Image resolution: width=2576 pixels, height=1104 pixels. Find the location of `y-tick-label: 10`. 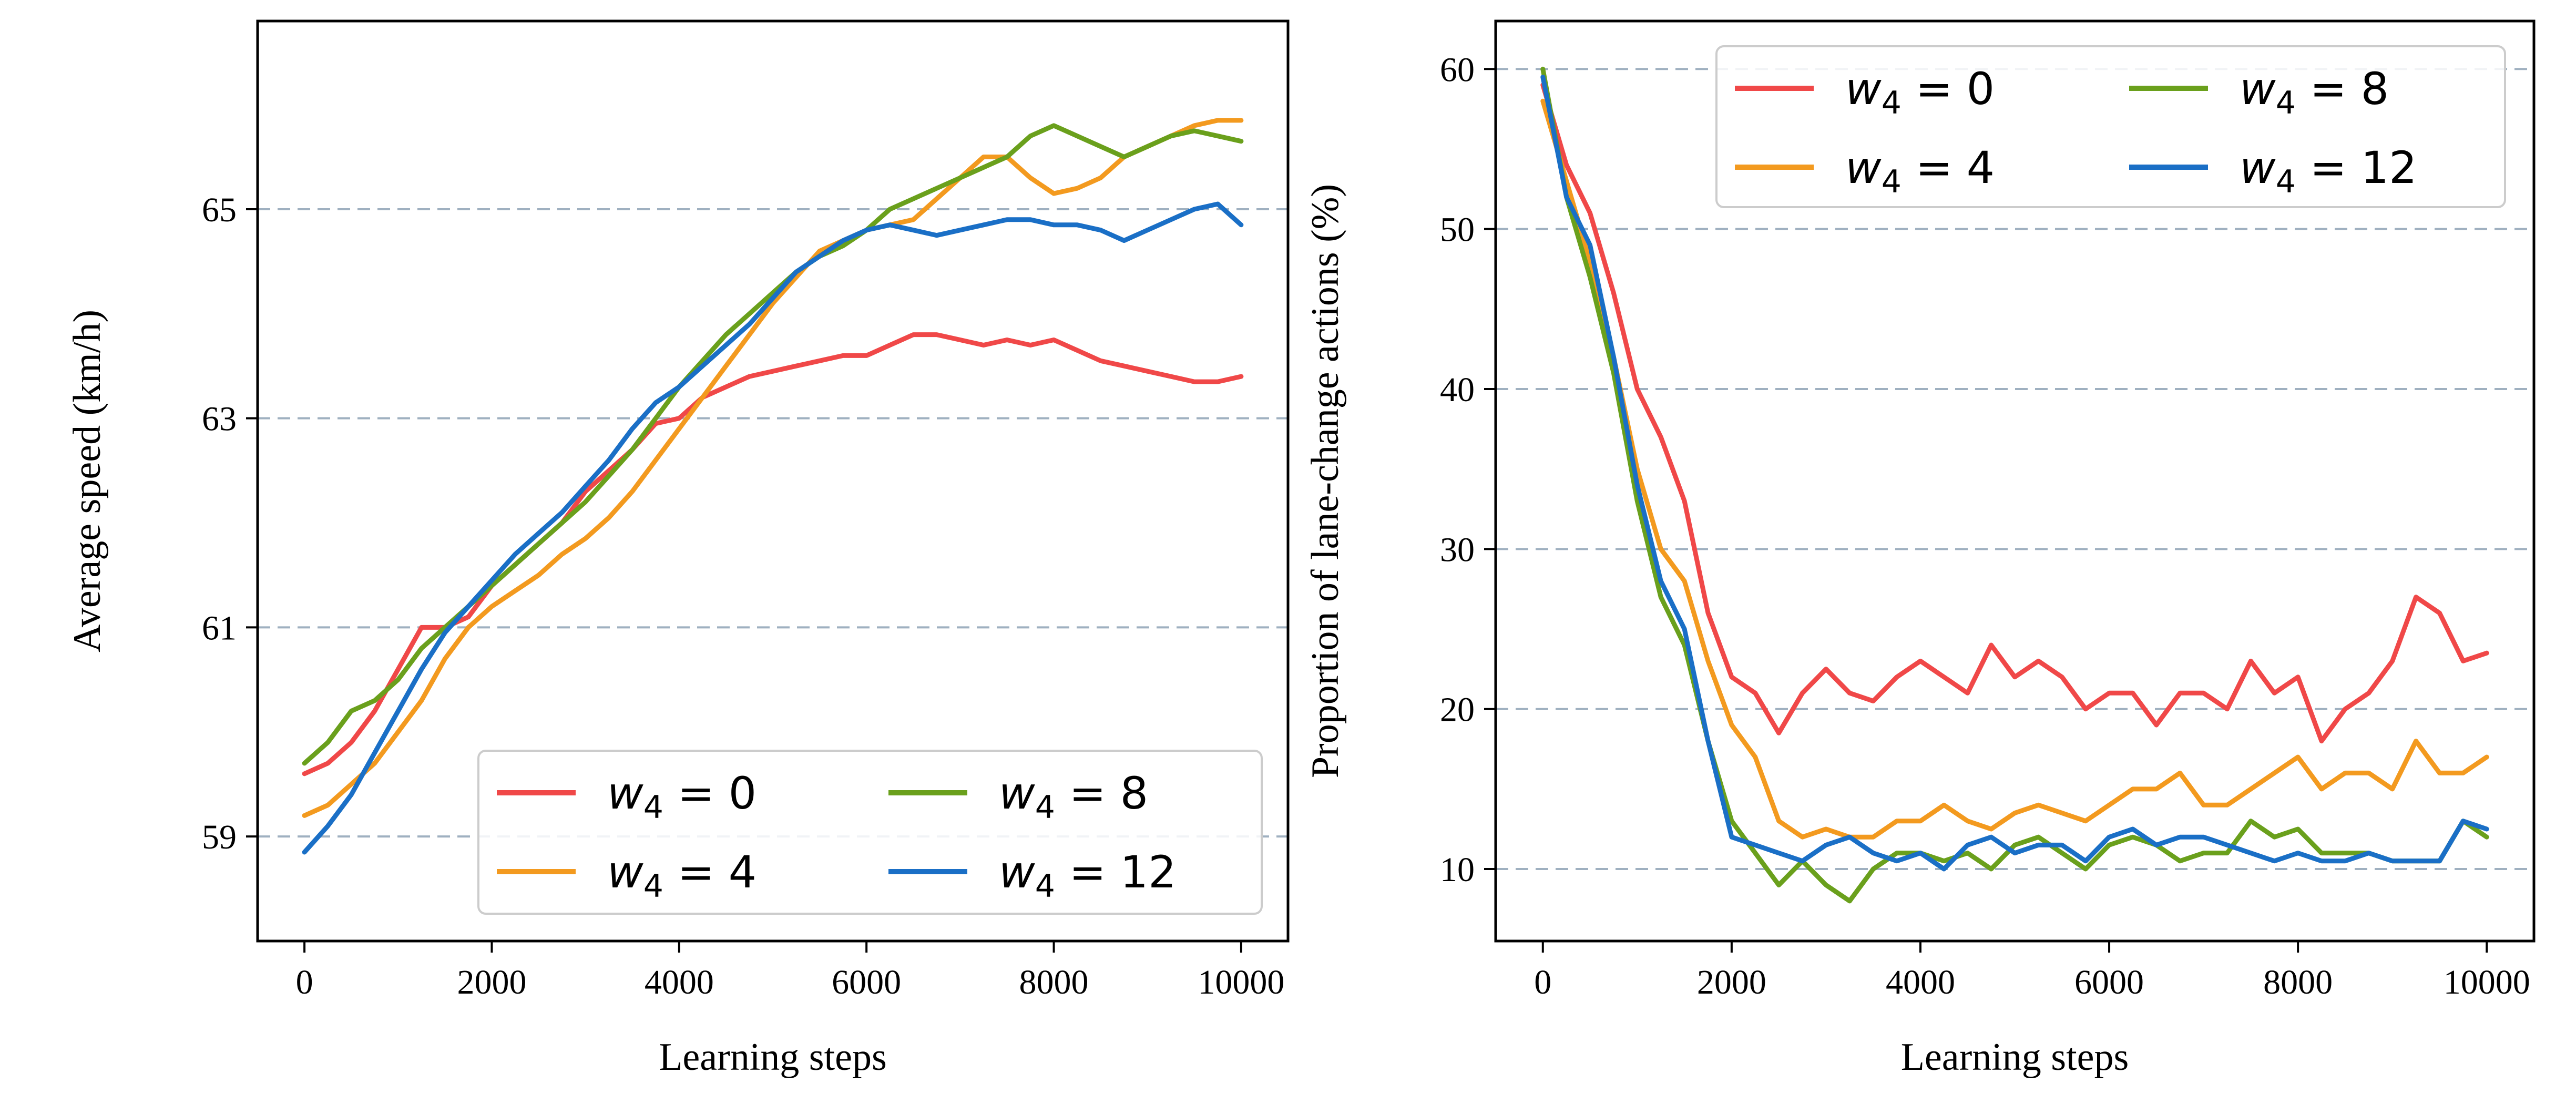

y-tick-label: 10 is located at coordinates (1457, 870).